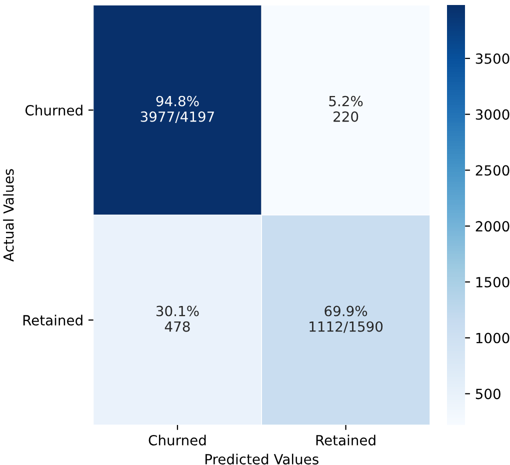 The height and width of the screenshot is (465, 510). What do you see at coordinates (493, 114) in the screenshot?
I see `color-bar-label: 3000` at bounding box center [493, 114].